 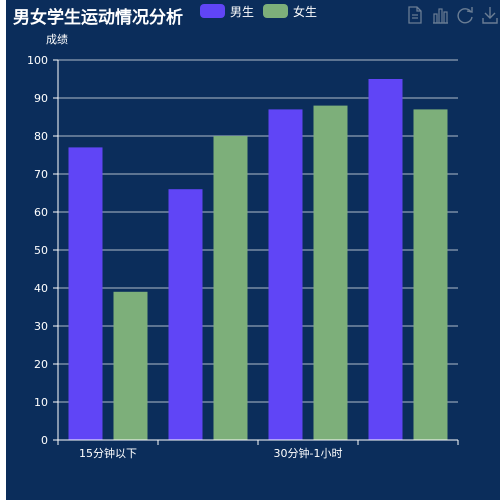 I want to click on y-axis-name: 成绩, so click(x=57, y=39).